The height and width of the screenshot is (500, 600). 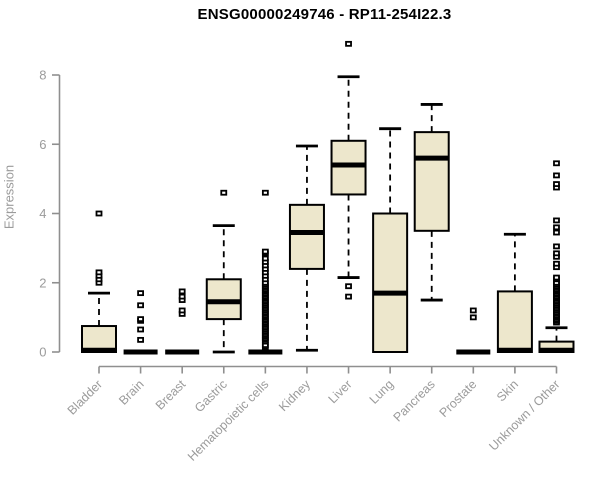 What do you see at coordinates (294, 395) in the screenshot?
I see `x-tick-label-kidney: Kidney` at bounding box center [294, 395].